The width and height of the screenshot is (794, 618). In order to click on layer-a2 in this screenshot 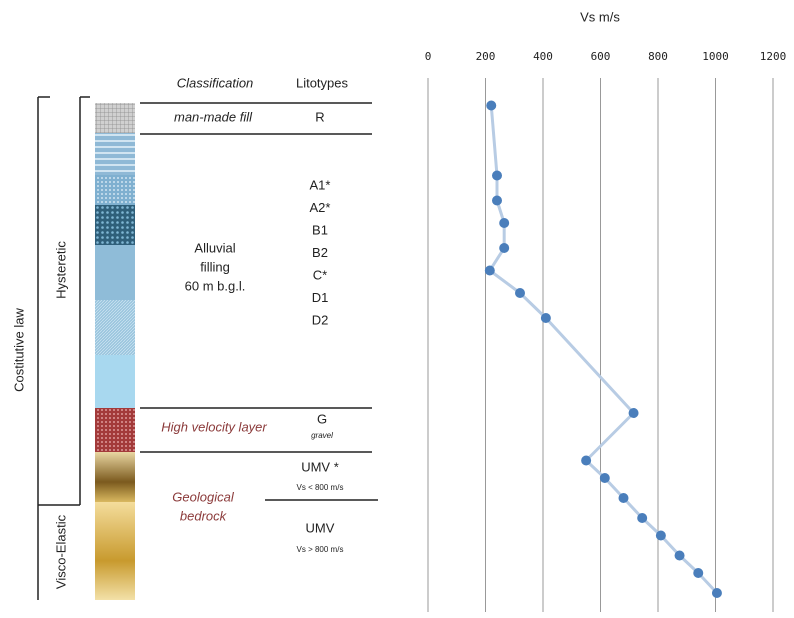, I will do `click(115, 190)`.